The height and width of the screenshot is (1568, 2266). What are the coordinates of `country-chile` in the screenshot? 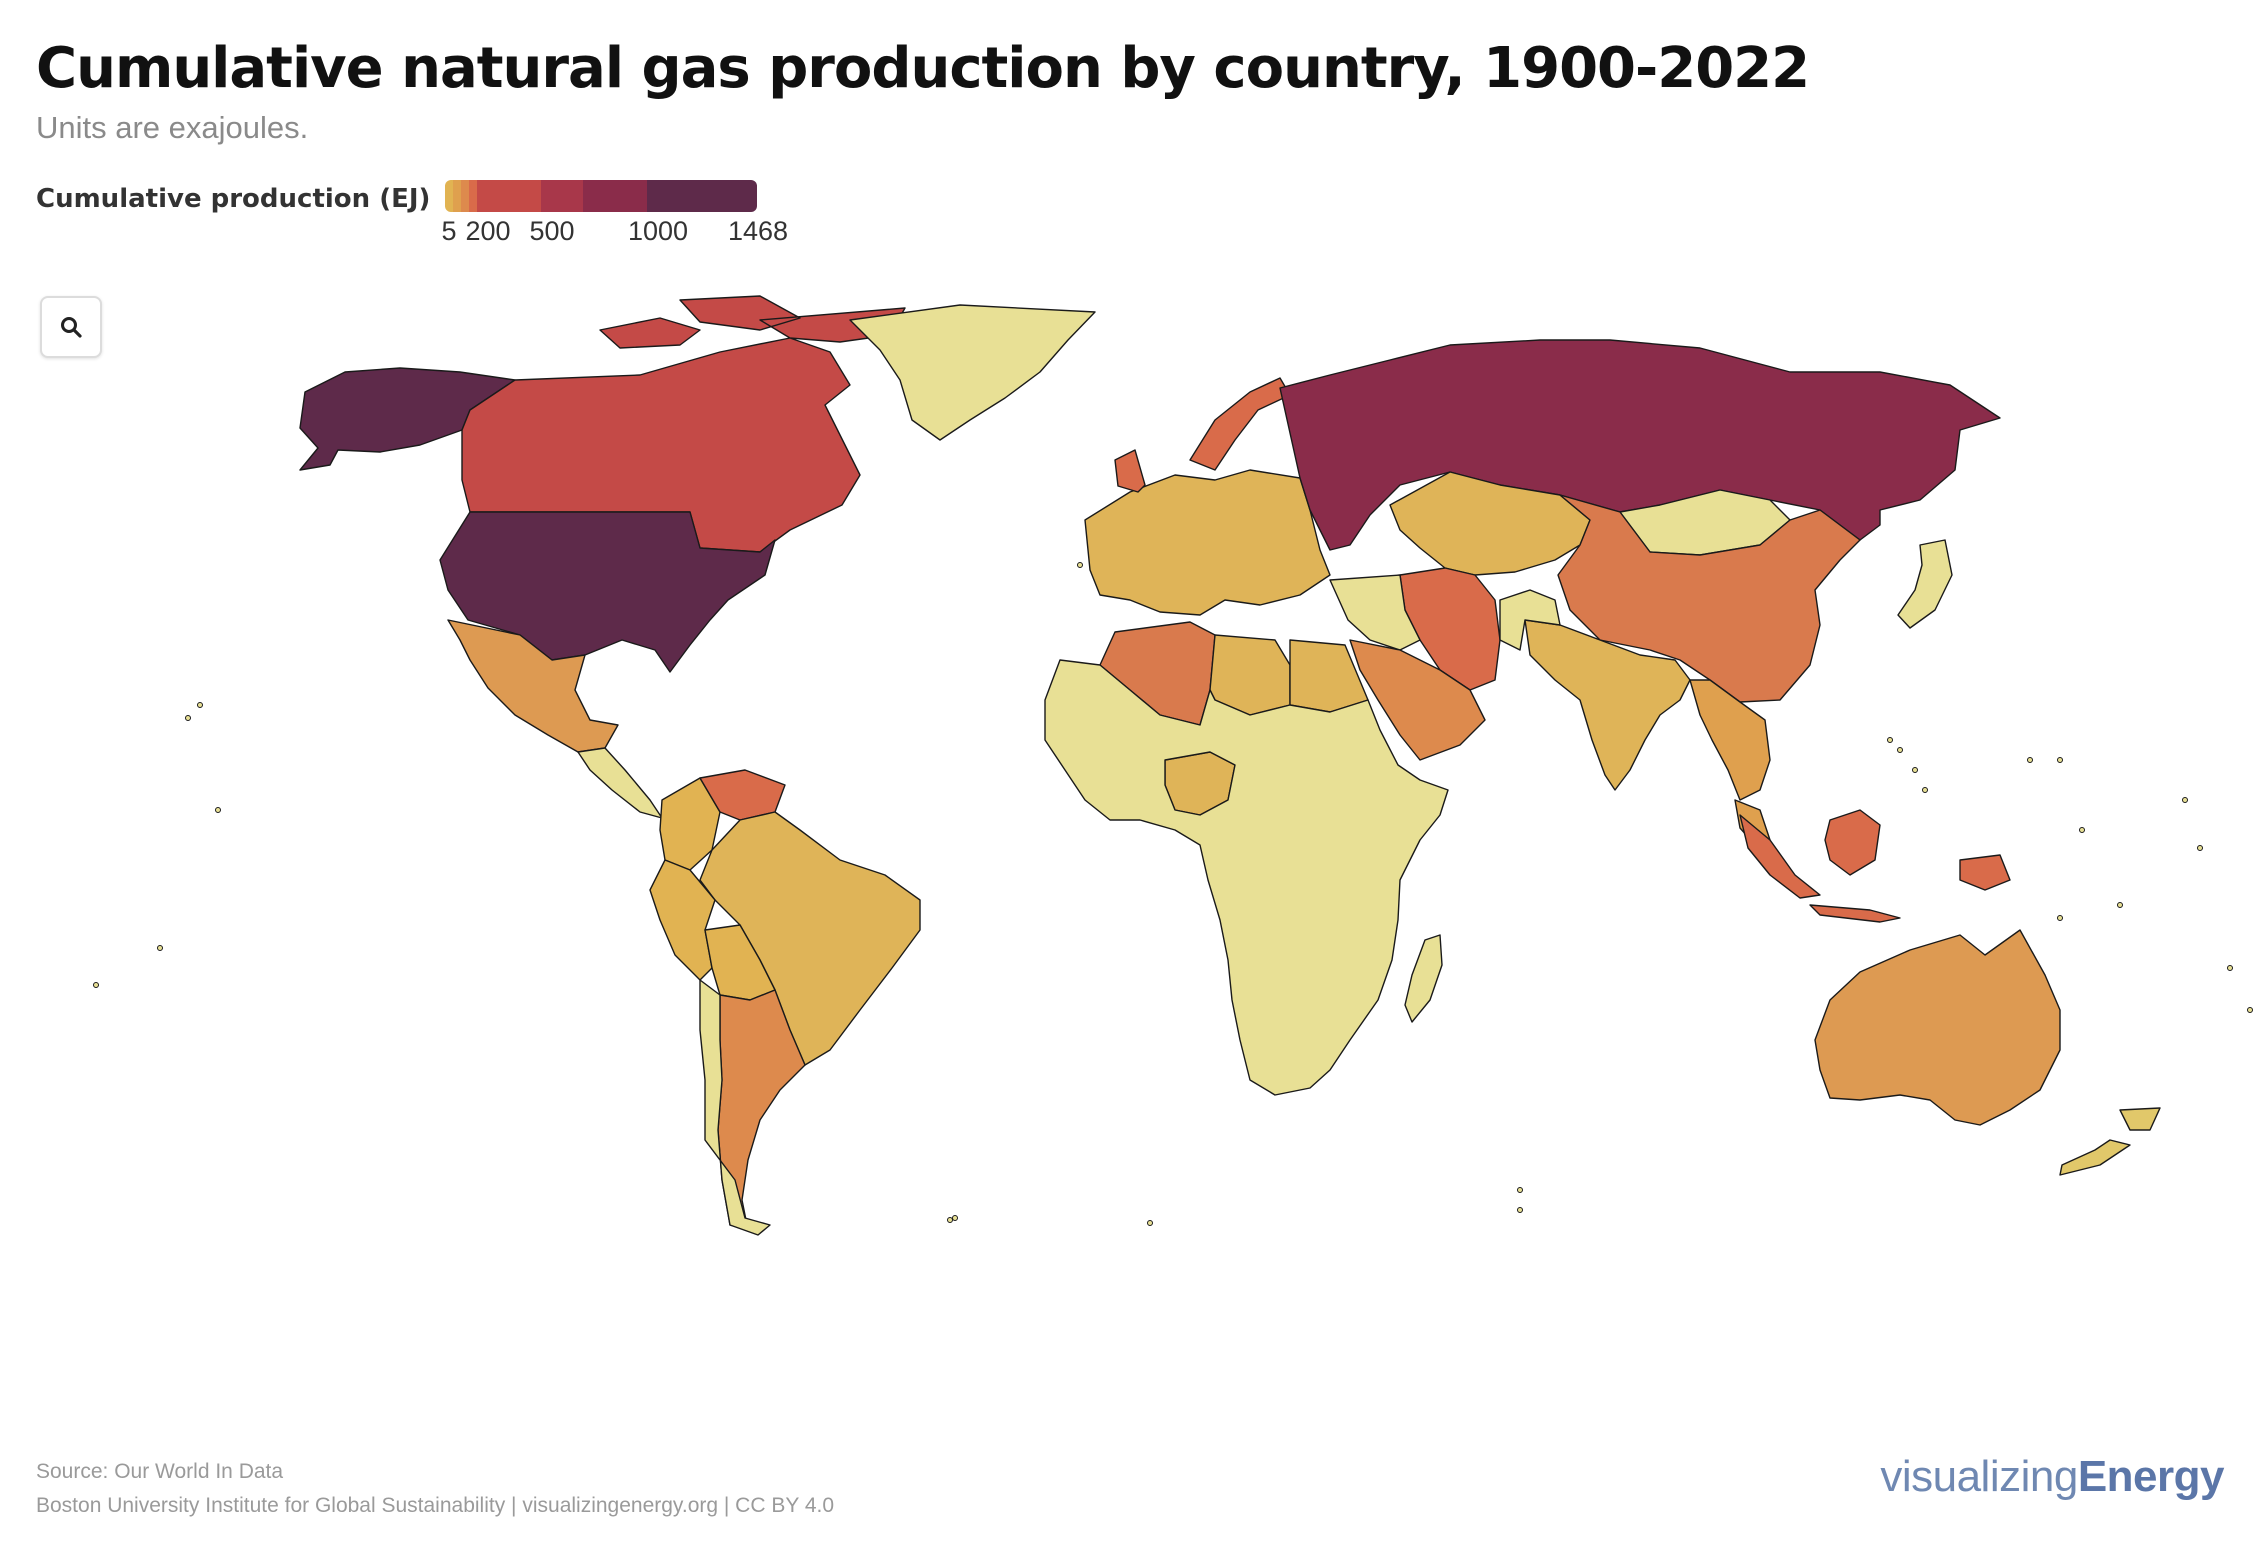 It's located at (735, 1107).